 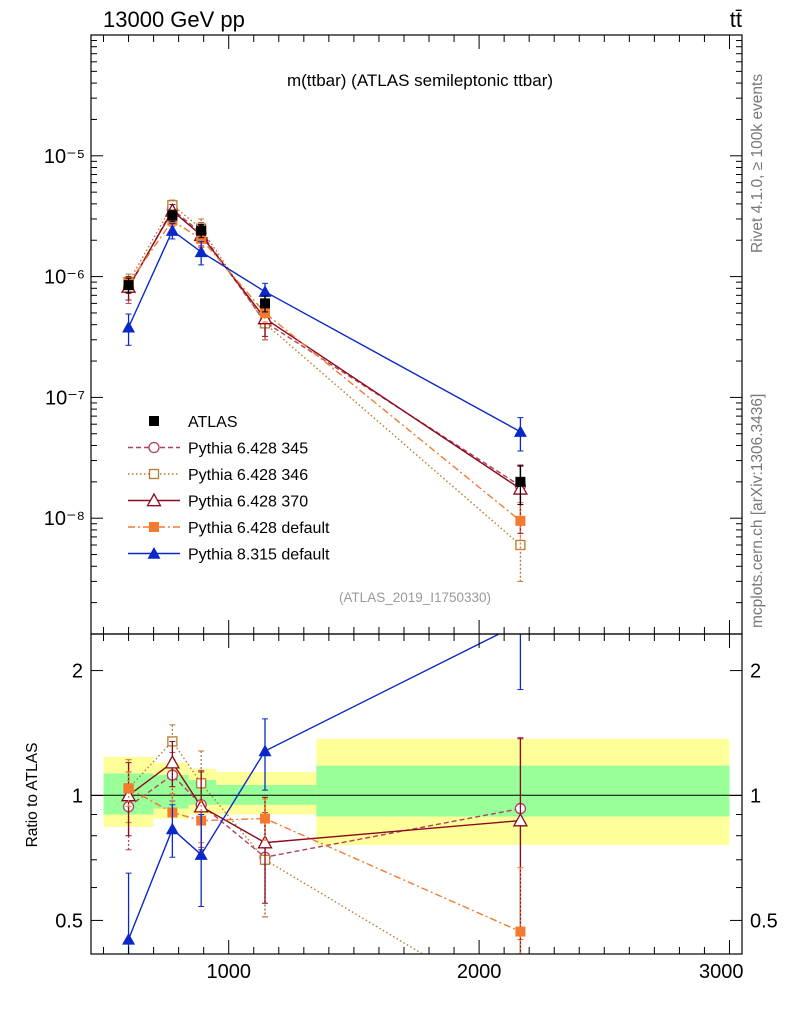 What do you see at coordinates (755, 672) in the screenshot?
I see `ratio-y-tick-label-right: 2` at bounding box center [755, 672].